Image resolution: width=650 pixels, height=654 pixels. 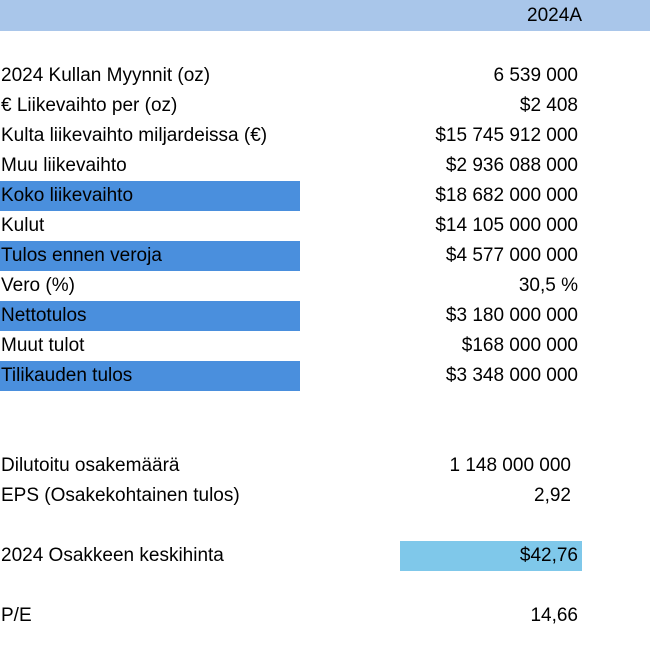 I want to click on row-label: Muu liikevaihto, so click(x=64, y=165).